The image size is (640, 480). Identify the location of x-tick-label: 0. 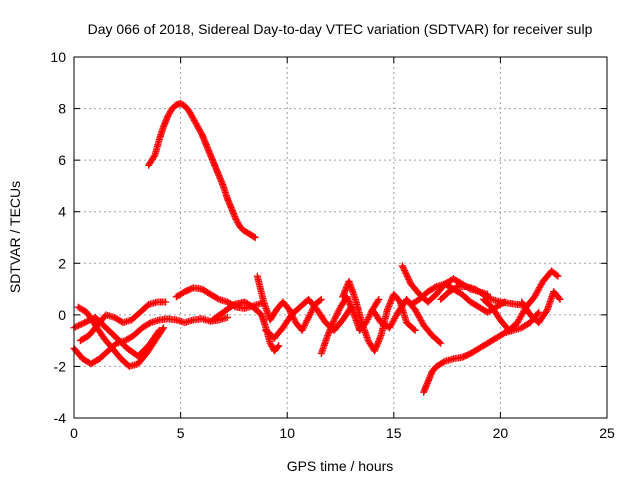
(74, 433).